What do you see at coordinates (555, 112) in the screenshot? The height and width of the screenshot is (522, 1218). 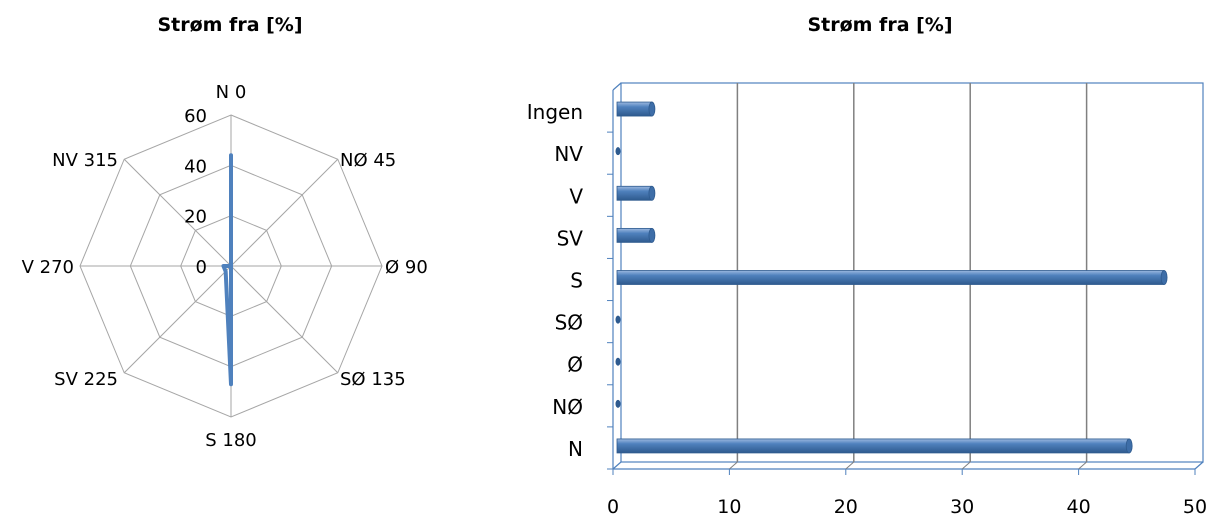 I see `bar-category-label: Ingen` at bounding box center [555, 112].